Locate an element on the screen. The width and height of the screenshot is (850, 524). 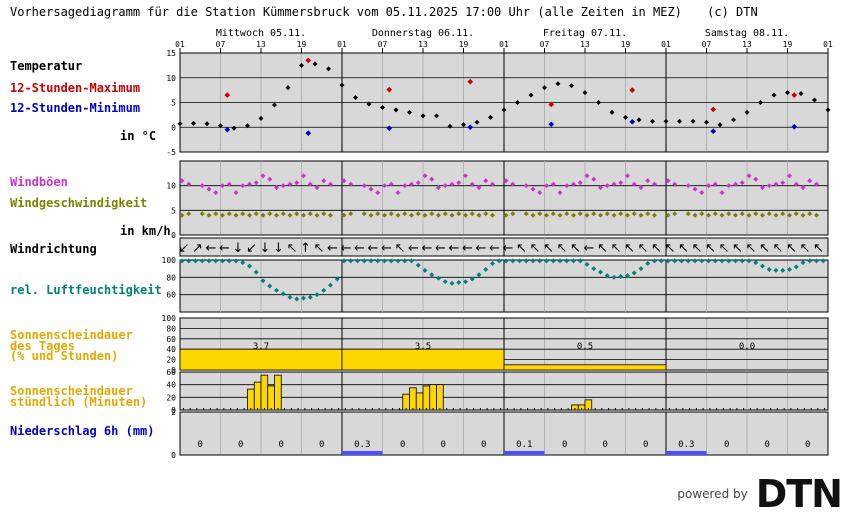
y-tick-label: 5 is located at coordinates (173, 210).